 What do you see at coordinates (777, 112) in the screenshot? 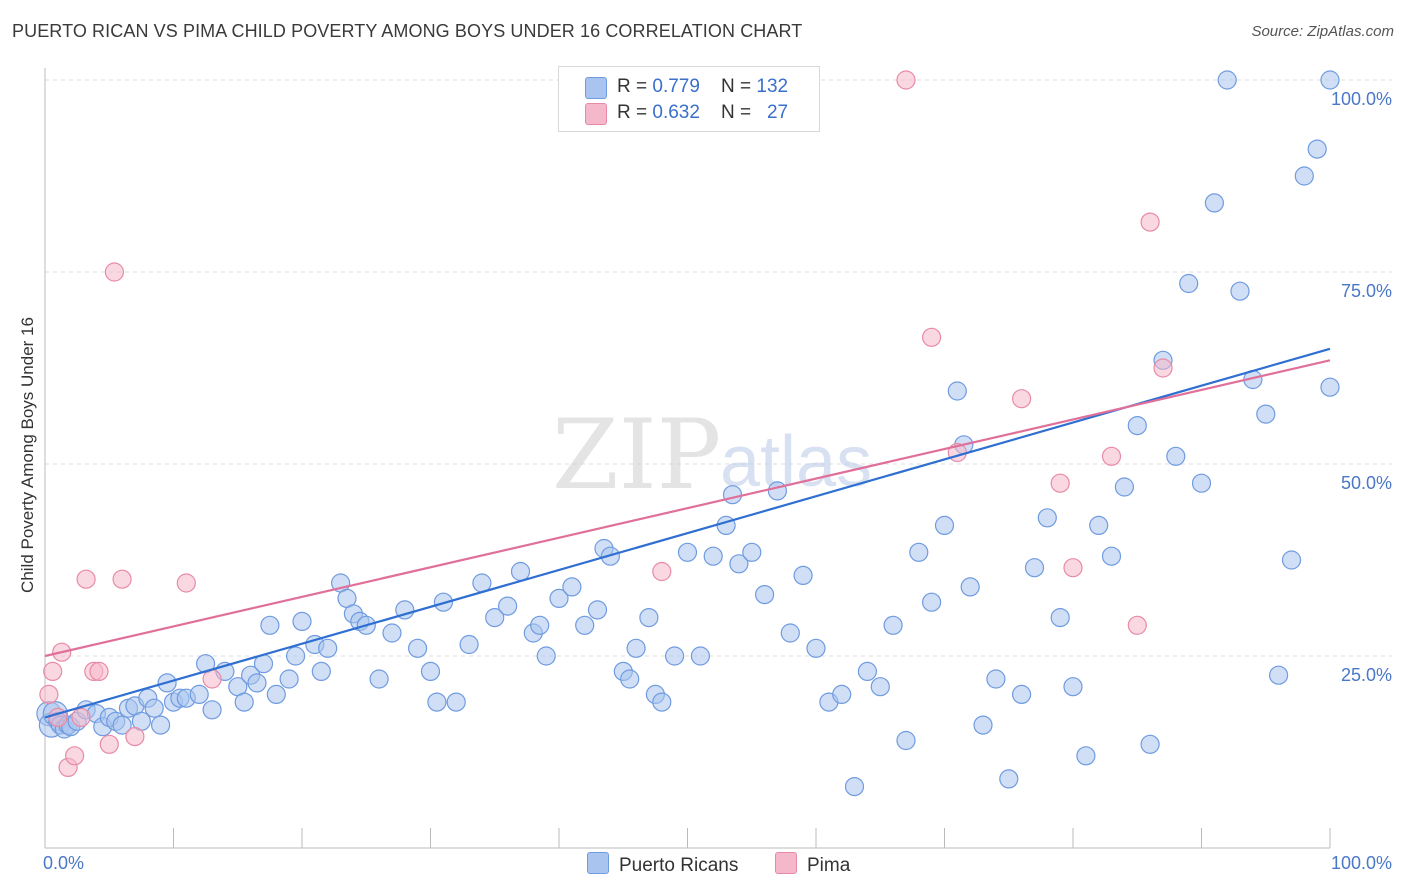
I see `legend-n-value: 27` at bounding box center [777, 112].